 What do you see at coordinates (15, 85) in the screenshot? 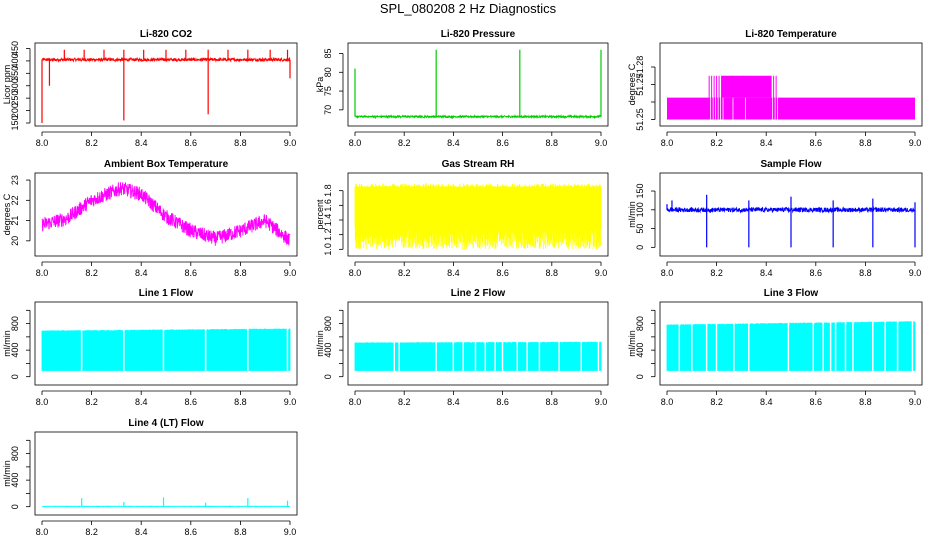
I see `y-tick-label: 300` at bounding box center [15, 85].